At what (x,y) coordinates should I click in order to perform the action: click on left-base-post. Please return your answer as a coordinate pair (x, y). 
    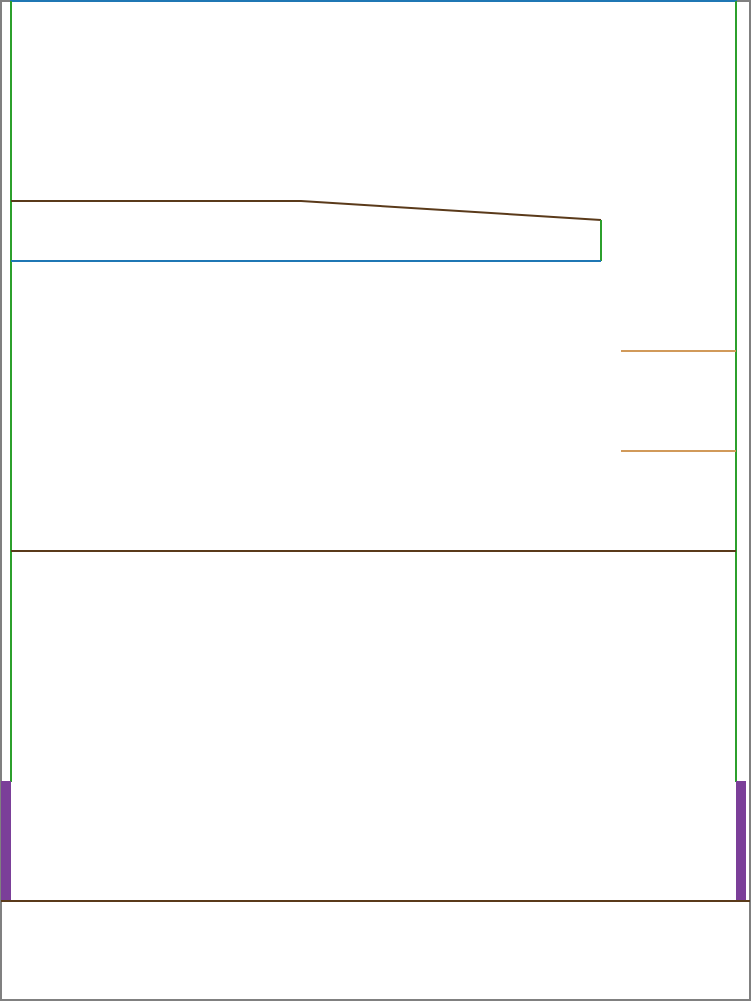
    Looking at the image, I should click on (6, 841).